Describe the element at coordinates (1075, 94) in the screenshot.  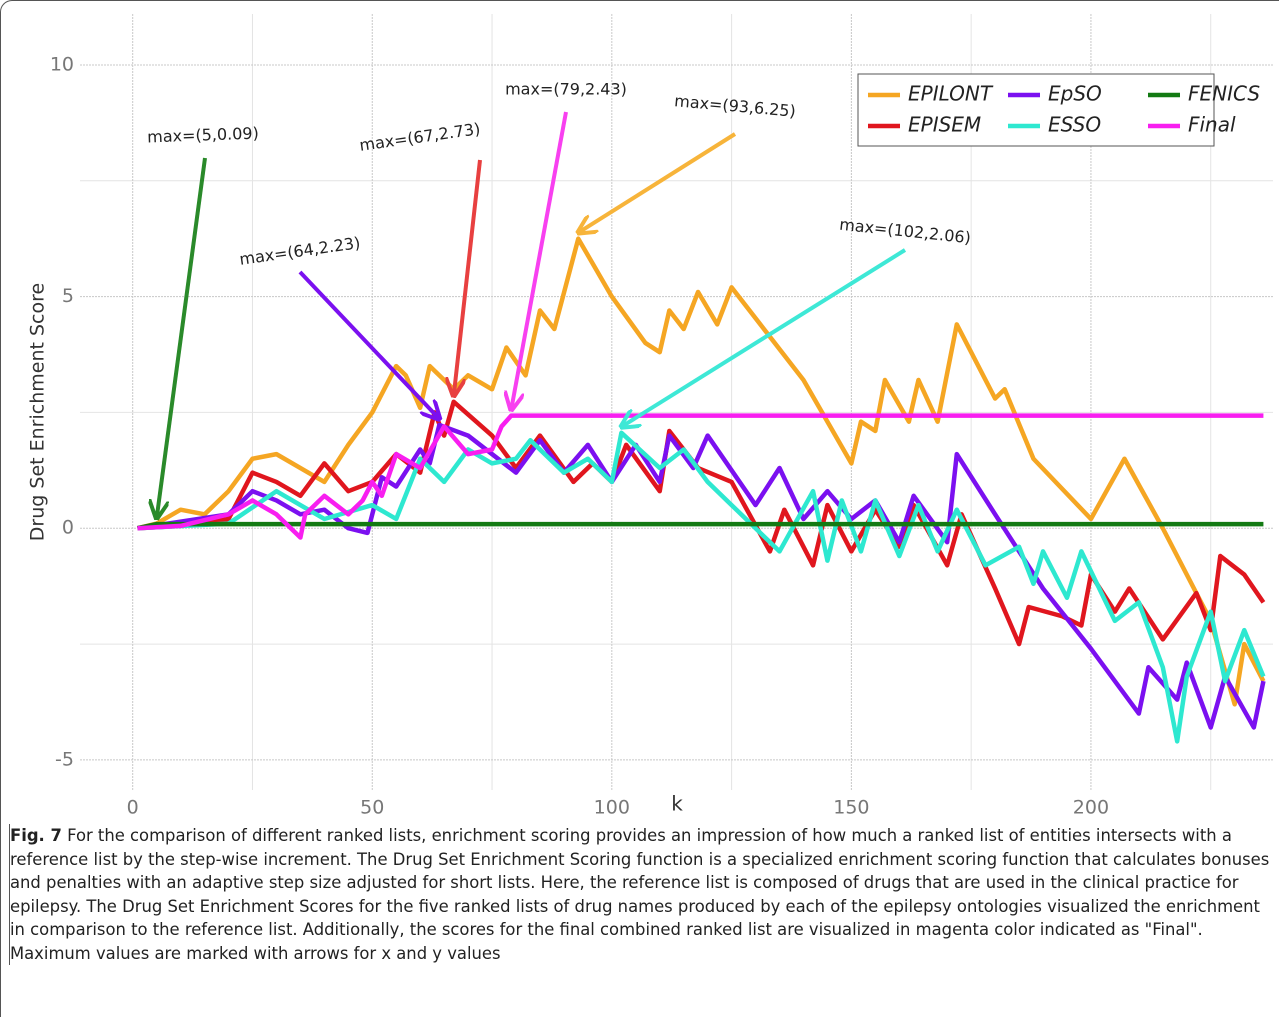
I see `legend-label: EpSO` at that location.